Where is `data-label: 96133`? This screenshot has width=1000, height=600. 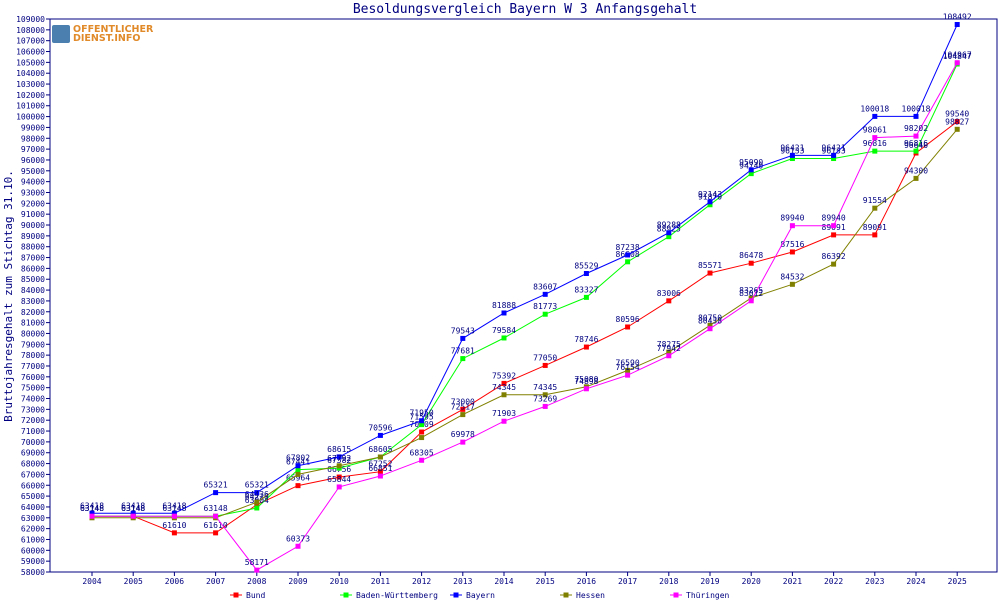
data-label: 96133 is located at coordinates (792, 151).